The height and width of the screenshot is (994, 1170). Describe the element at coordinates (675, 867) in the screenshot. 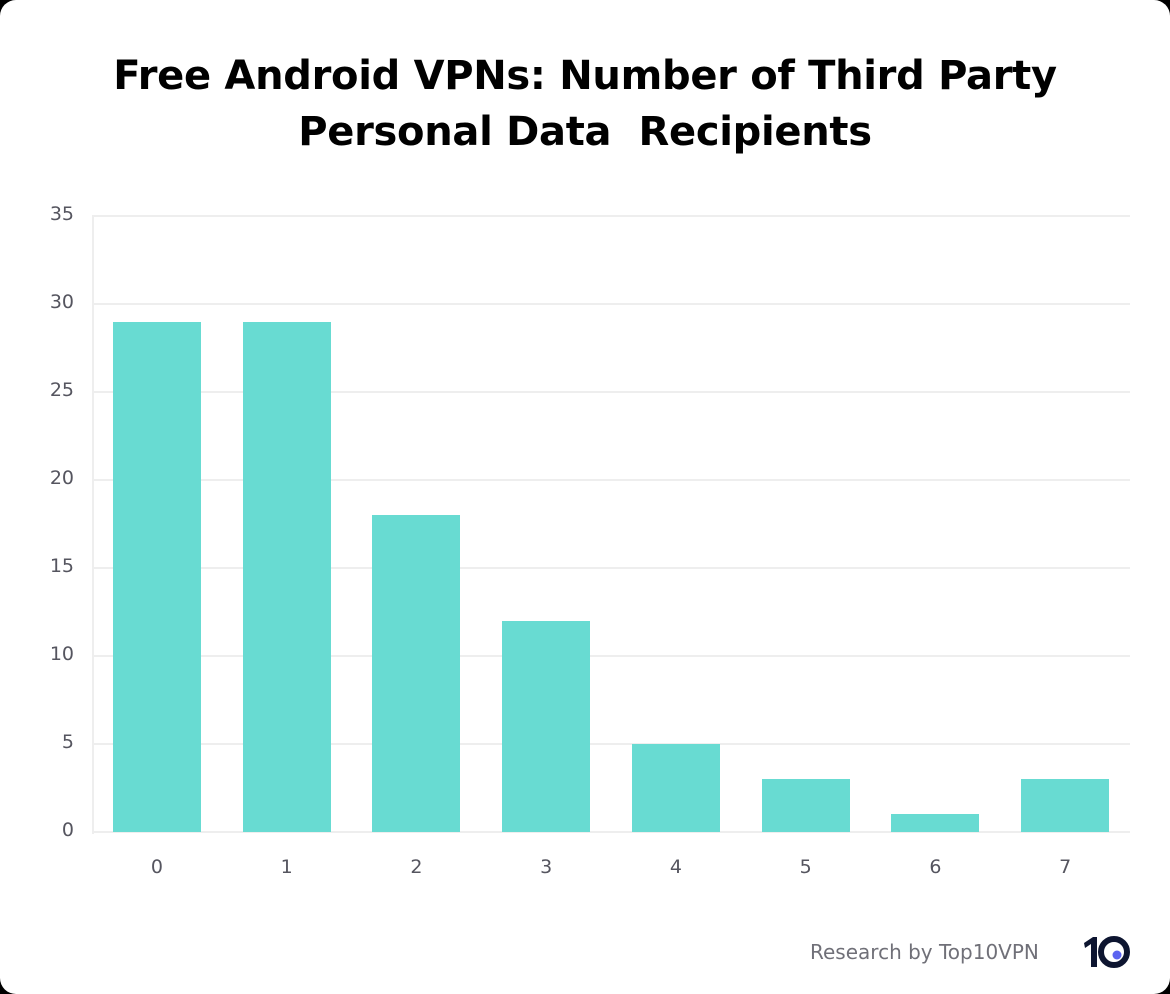

I see `x-tick-label: 4` at that location.